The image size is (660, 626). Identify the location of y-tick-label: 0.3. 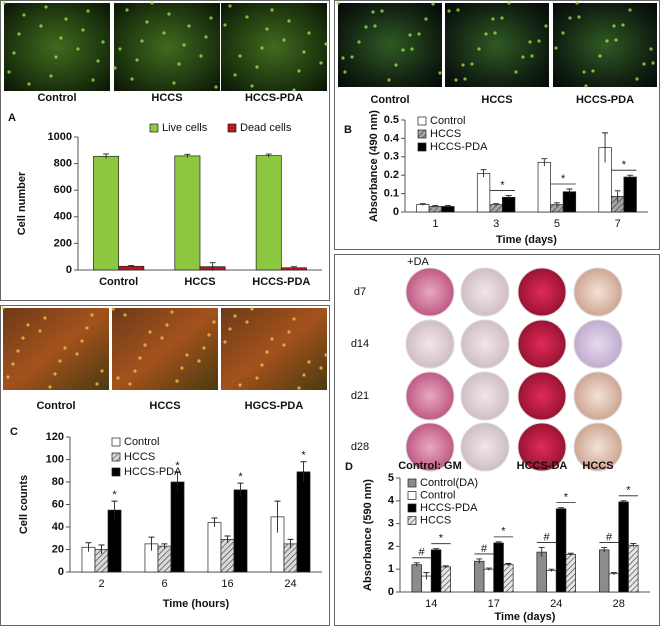
(391, 157).